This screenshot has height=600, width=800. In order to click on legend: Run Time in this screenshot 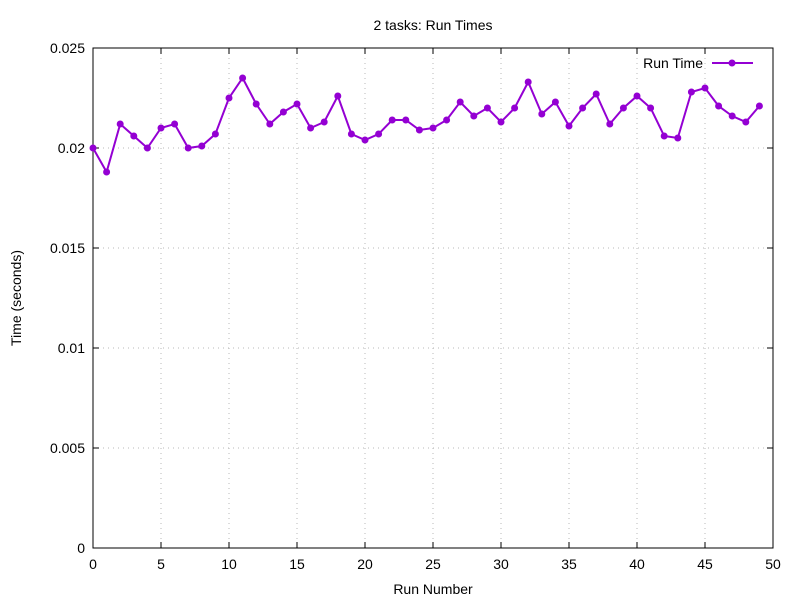, I will do `click(698, 63)`.